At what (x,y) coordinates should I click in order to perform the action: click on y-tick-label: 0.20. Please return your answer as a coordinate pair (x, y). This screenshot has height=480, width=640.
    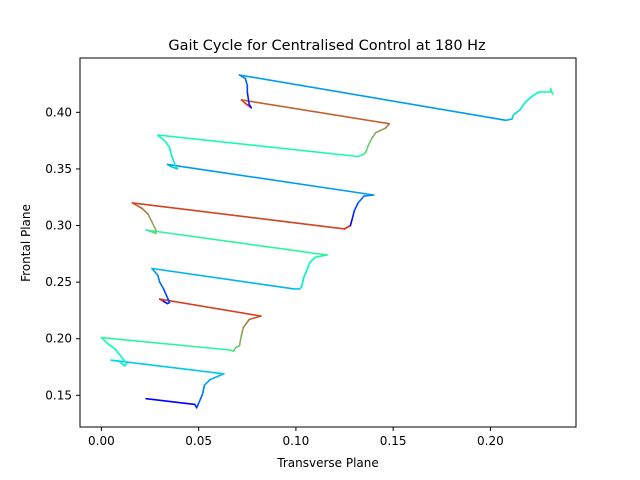
    Looking at the image, I should click on (58, 339).